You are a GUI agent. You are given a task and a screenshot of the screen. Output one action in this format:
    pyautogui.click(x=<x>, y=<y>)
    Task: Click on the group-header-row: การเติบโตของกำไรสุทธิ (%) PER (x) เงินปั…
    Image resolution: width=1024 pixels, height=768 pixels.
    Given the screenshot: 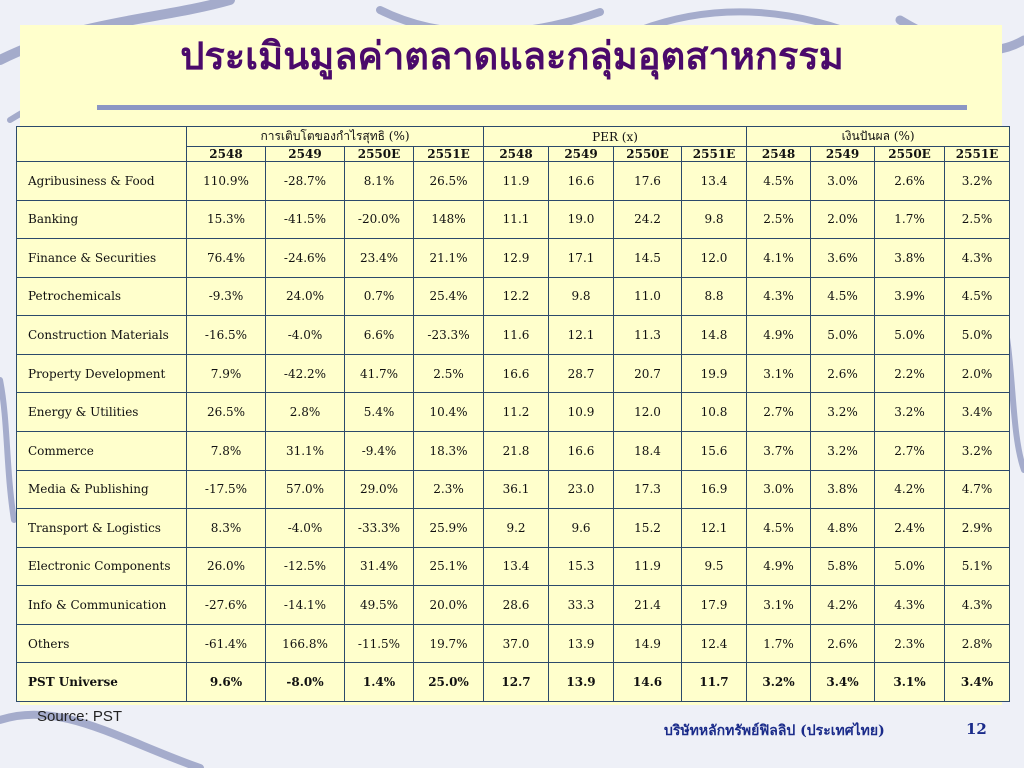 What is the action you would take?
    pyautogui.click(x=513, y=144)
    